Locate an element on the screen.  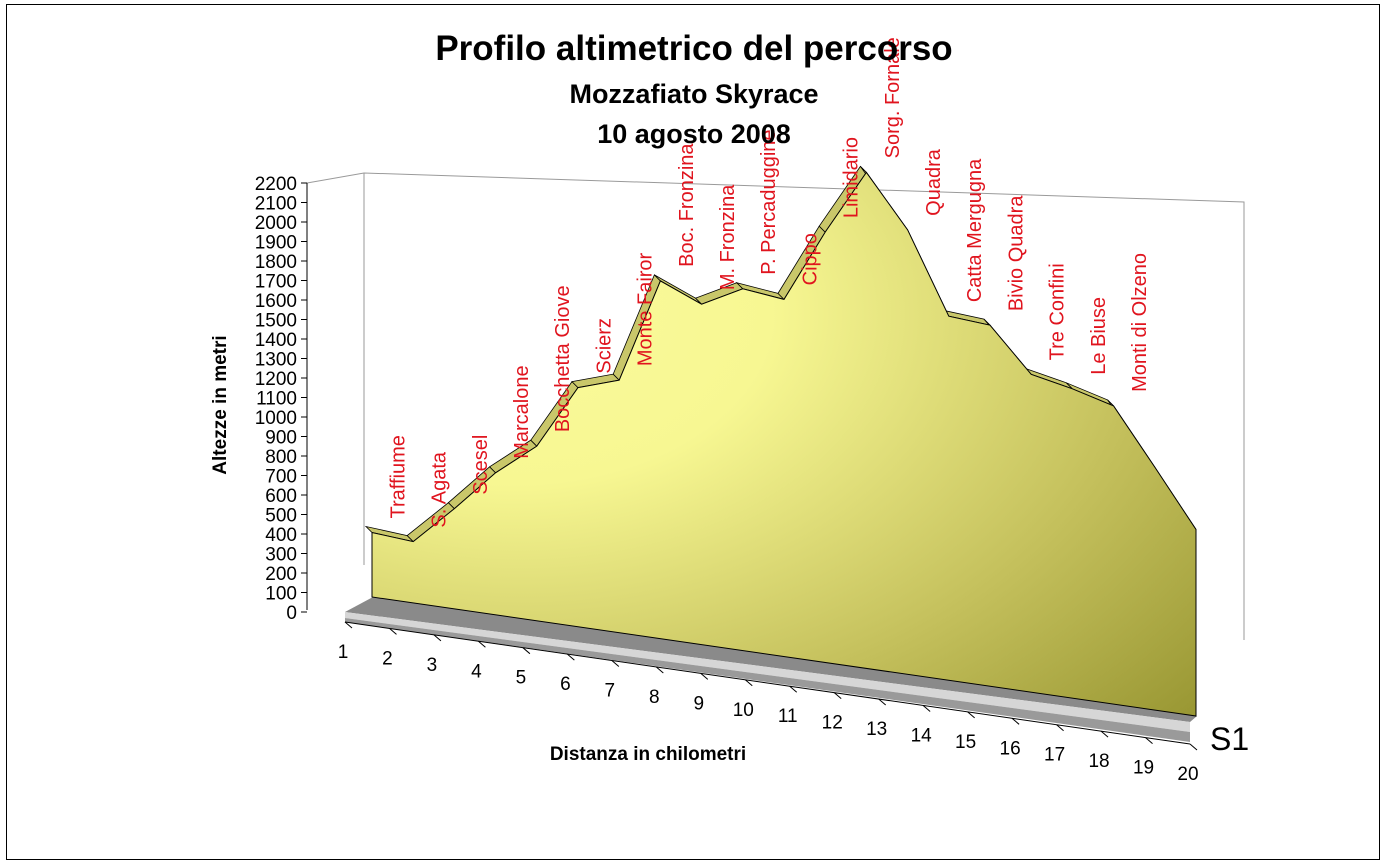
x-tick-label: 18 is located at coordinates (1098, 761).